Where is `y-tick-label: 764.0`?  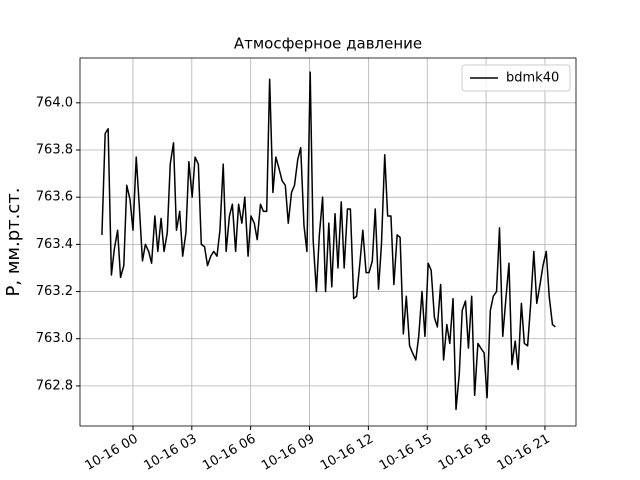 y-tick-label: 764.0 is located at coordinates (54, 102).